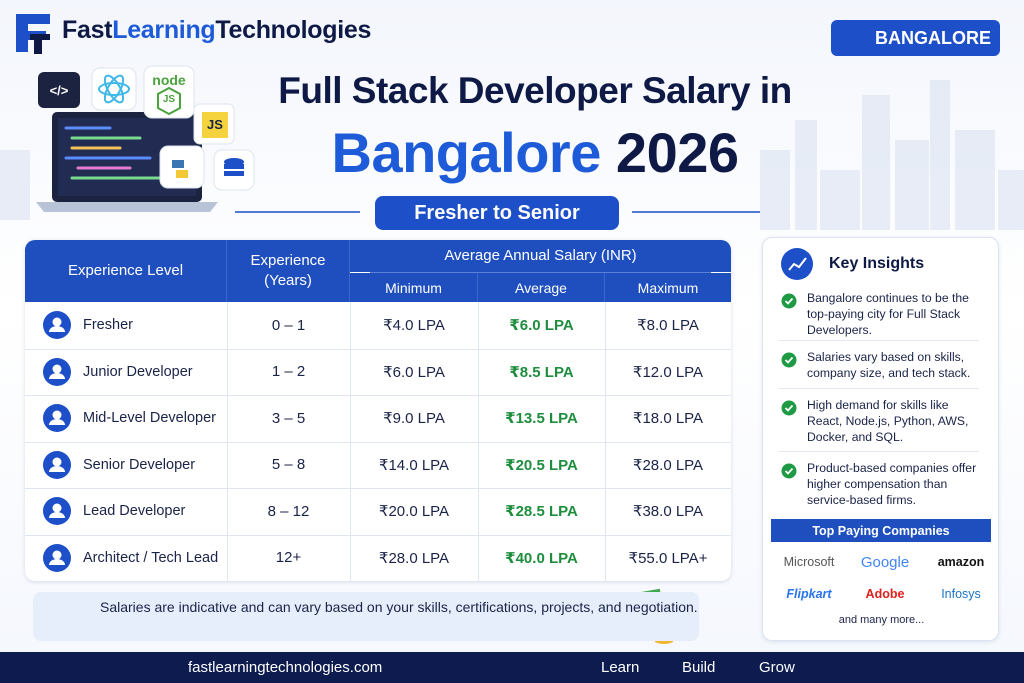 The width and height of the screenshot is (1024, 683). I want to click on website: fastlearningtechnologies.com, so click(285, 667).